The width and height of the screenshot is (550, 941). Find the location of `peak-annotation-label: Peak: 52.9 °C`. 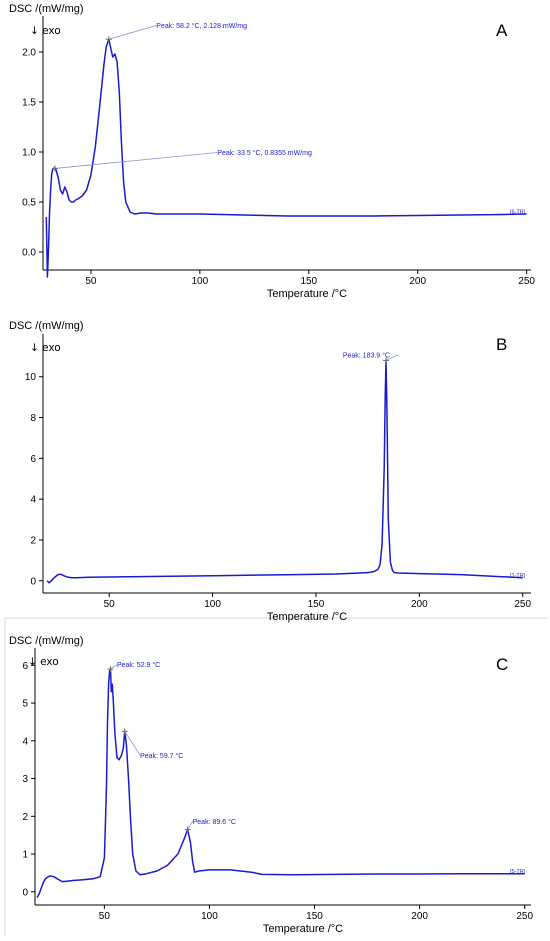

peak-annotation-label: Peak: 52.9 °C is located at coordinates (138, 665).